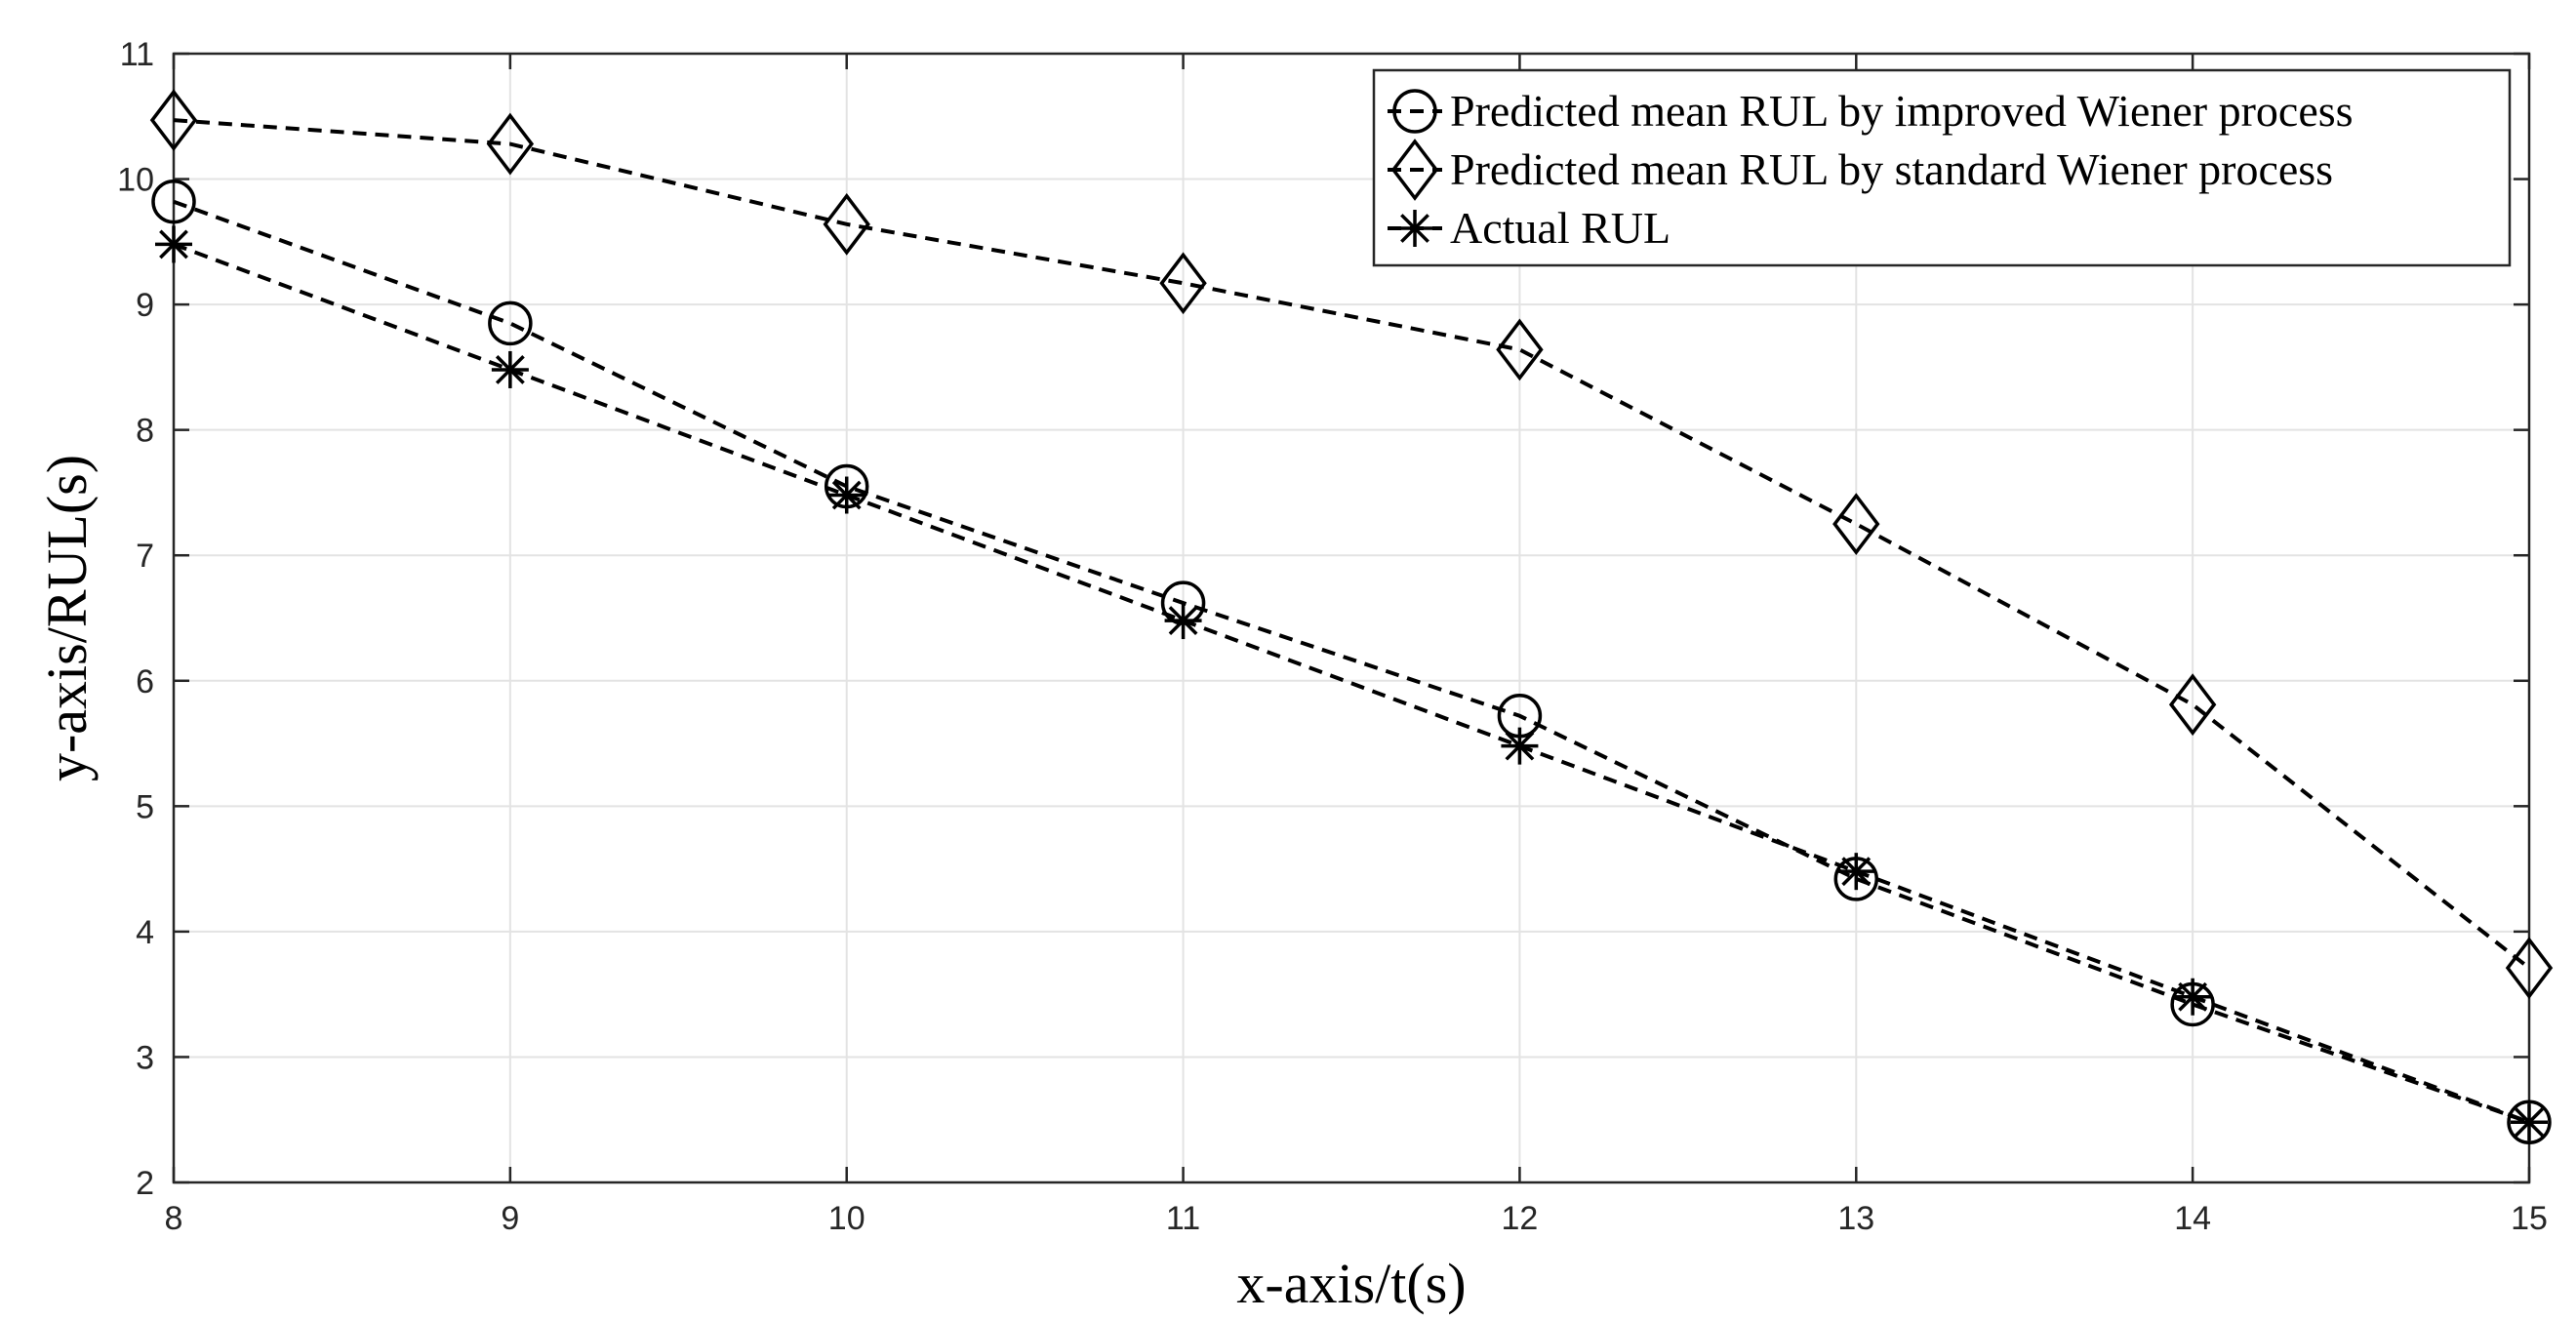  Describe the element at coordinates (1183, 1218) in the screenshot. I see `x-tick-label: 11` at that location.